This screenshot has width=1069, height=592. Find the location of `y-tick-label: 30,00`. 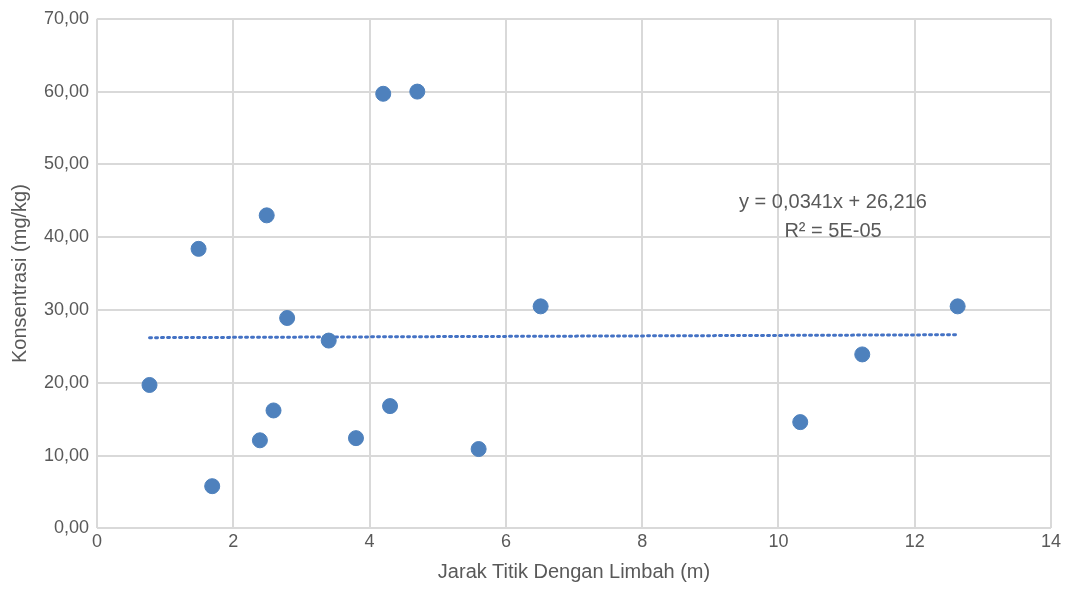

y-tick-label: 30,00 is located at coordinates (67, 308).